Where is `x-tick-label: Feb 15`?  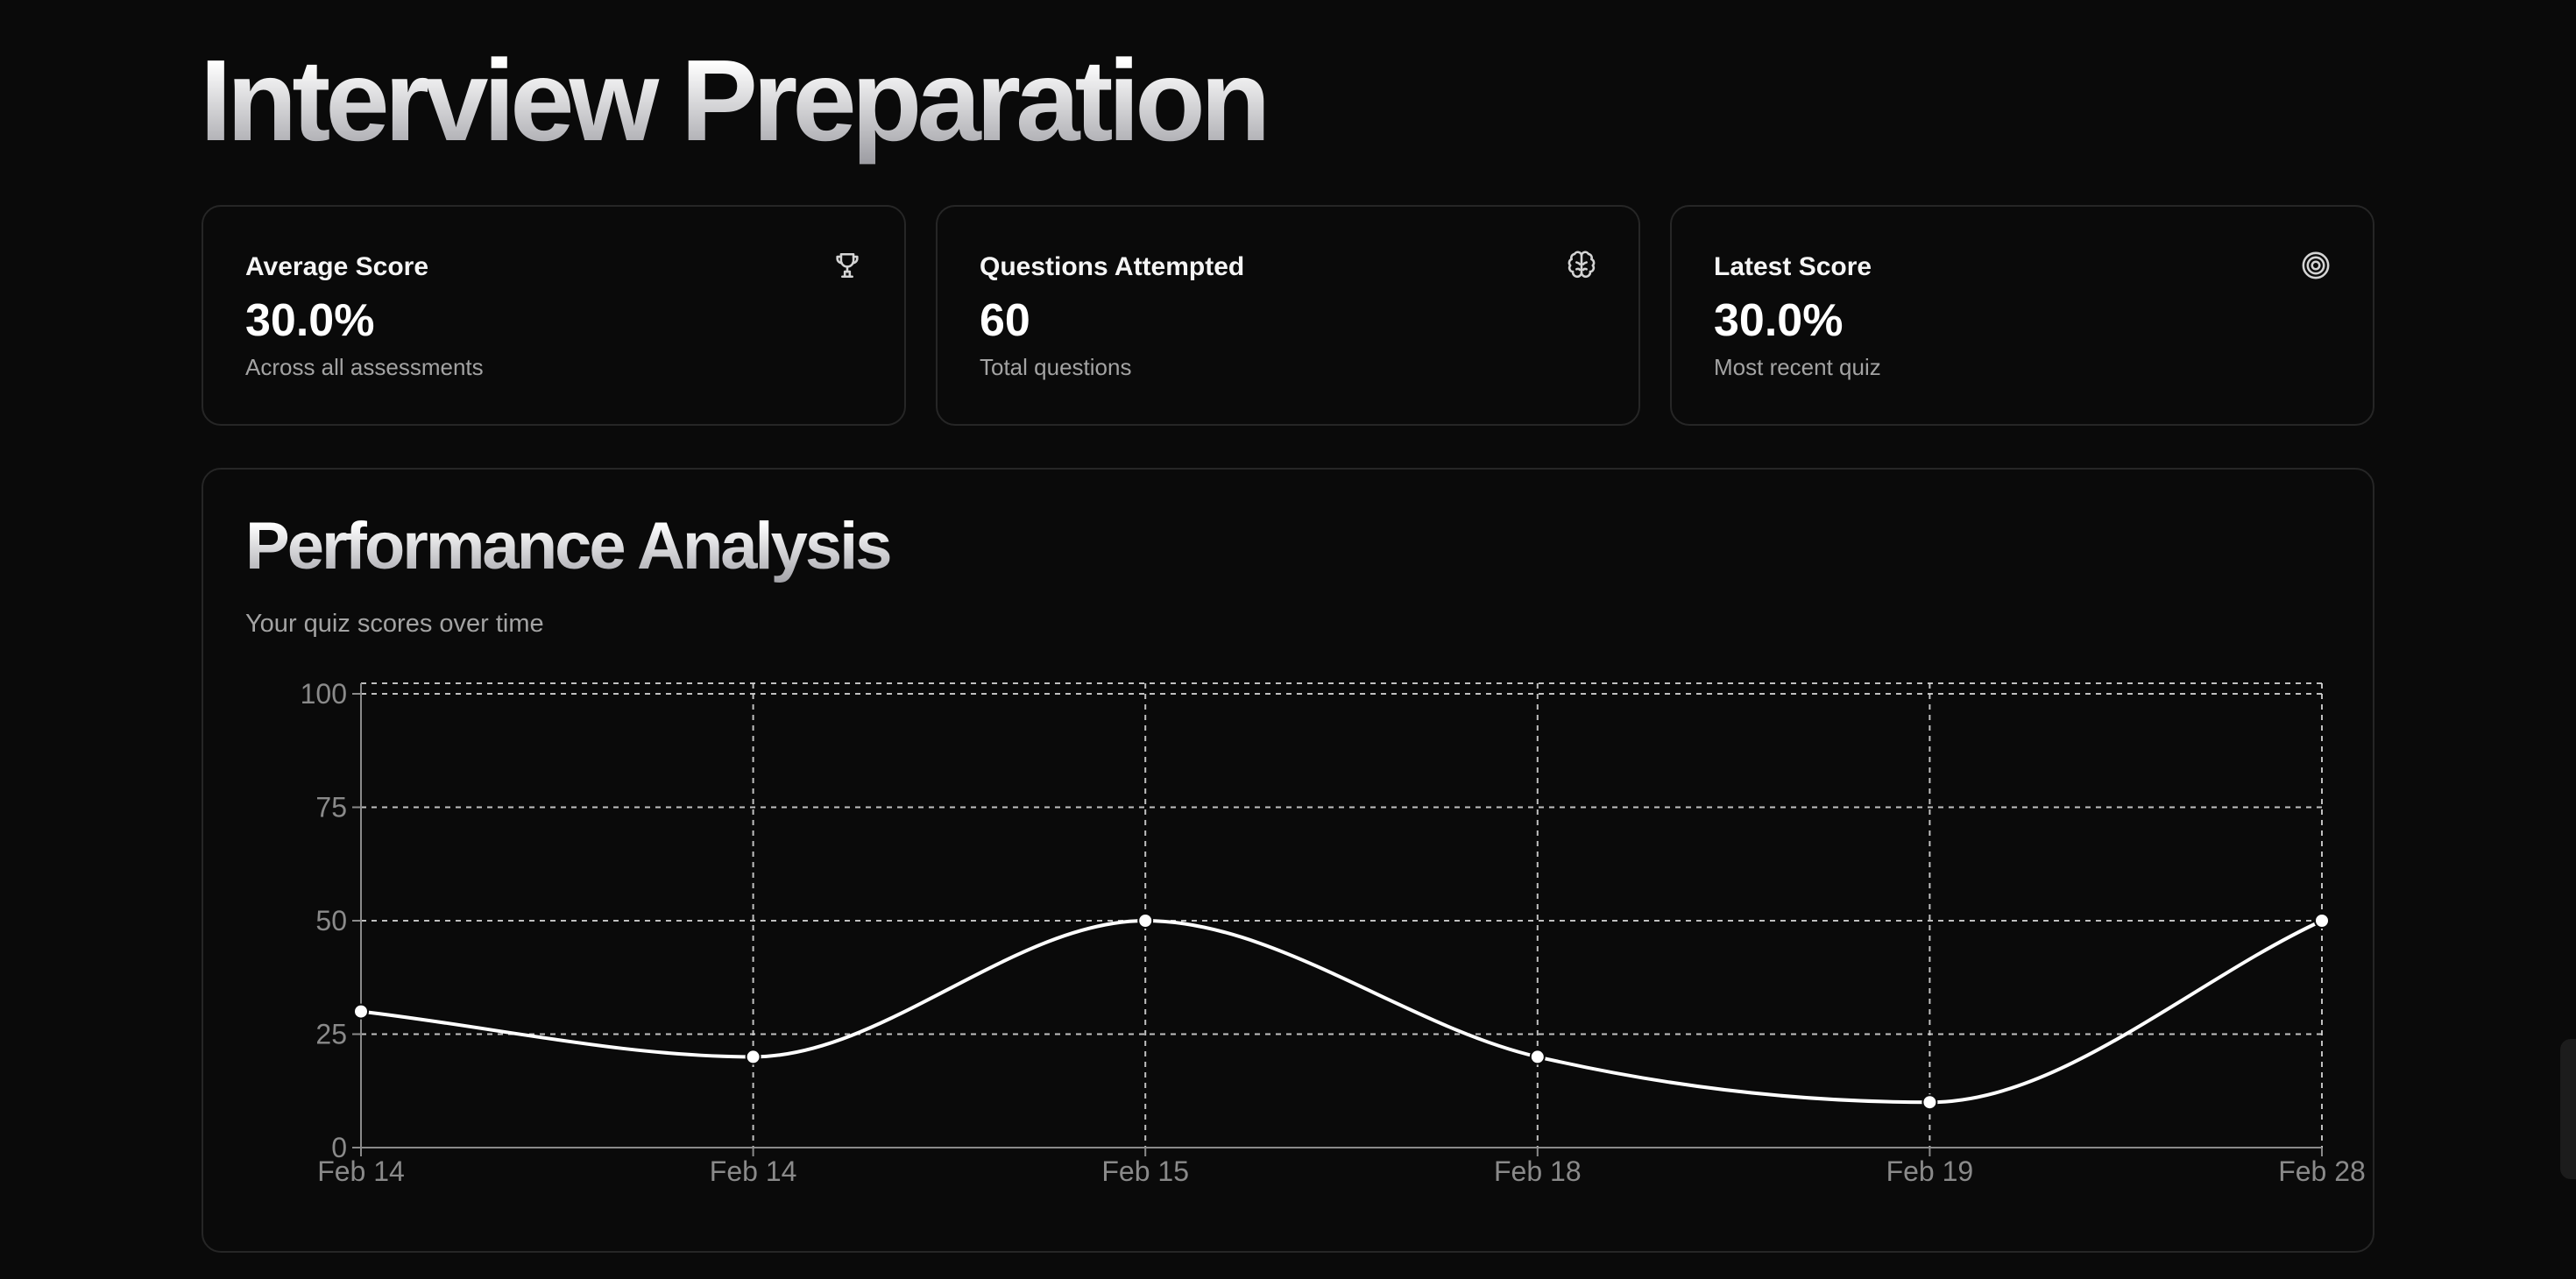 x-tick-label: Feb 15 is located at coordinates (1145, 1171).